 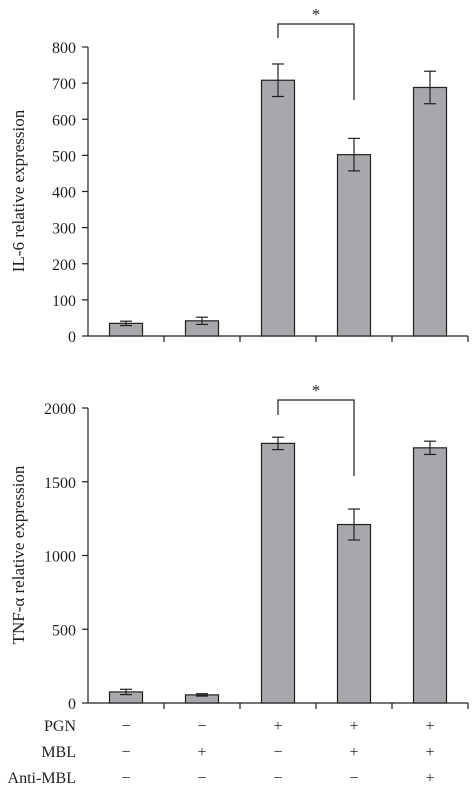 What do you see at coordinates (60, 409) in the screenshot?
I see `panel2-y-tick-label: 2000` at bounding box center [60, 409].